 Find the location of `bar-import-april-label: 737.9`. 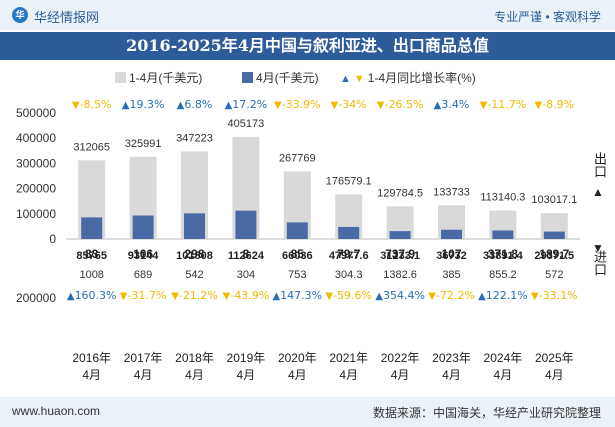

bar-import-april-label: 737.9 is located at coordinates (400, 254).